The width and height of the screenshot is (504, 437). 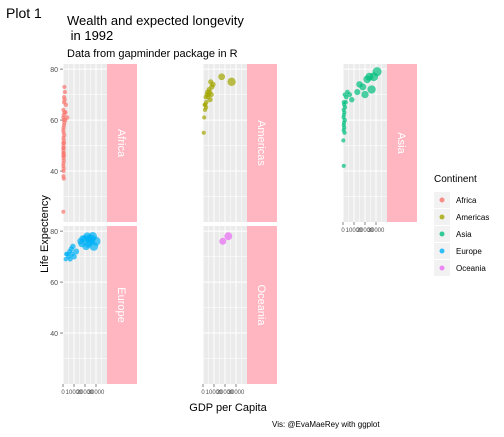 What do you see at coordinates (471, 268) in the screenshot?
I see `legend-label: Oceania` at bounding box center [471, 268].